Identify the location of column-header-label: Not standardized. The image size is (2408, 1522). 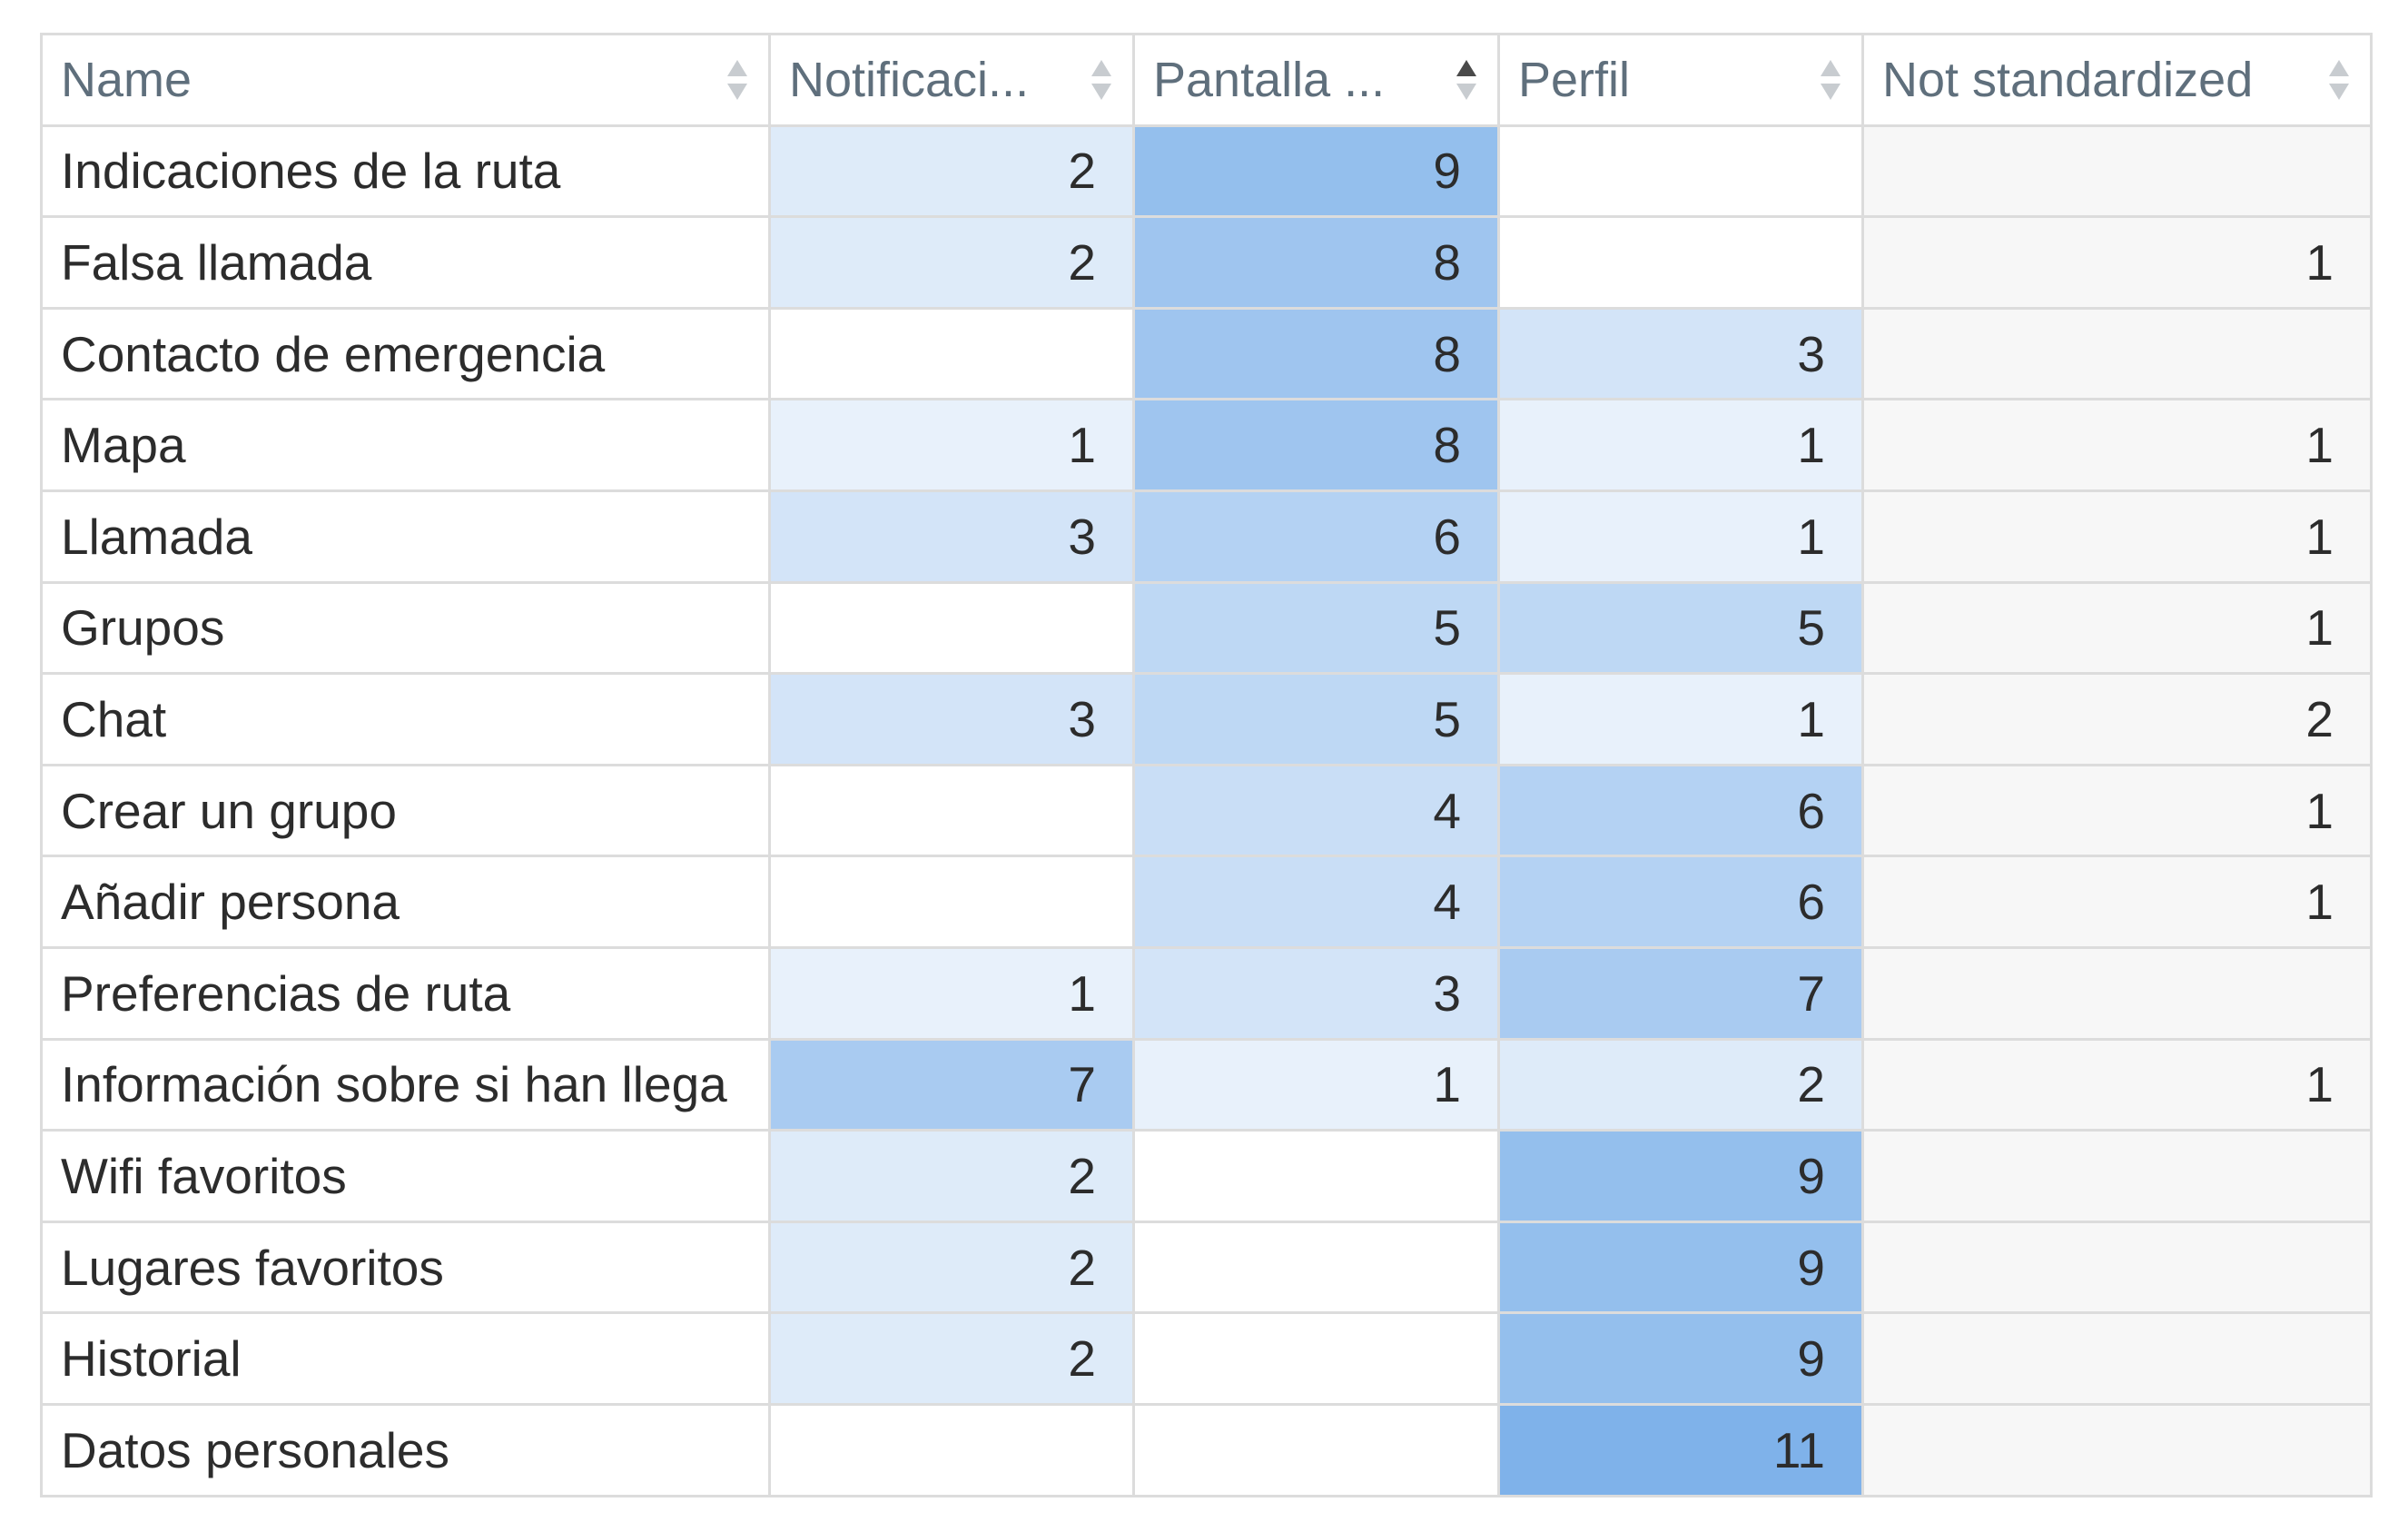
(2068, 79).